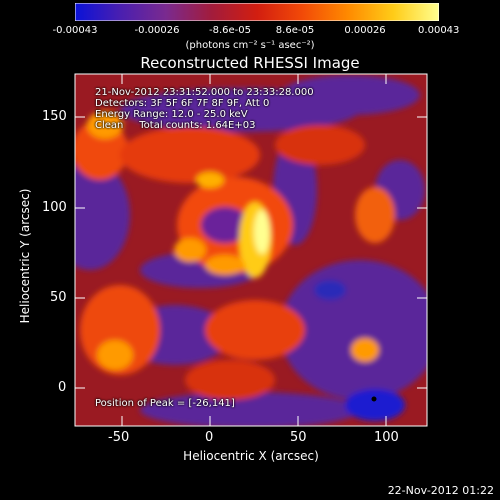  What do you see at coordinates (182, 103) in the screenshot?
I see `annotation-detectors: Detectors: 3F 5F 6F 7F 8F 9F, Att 0` at bounding box center [182, 103].